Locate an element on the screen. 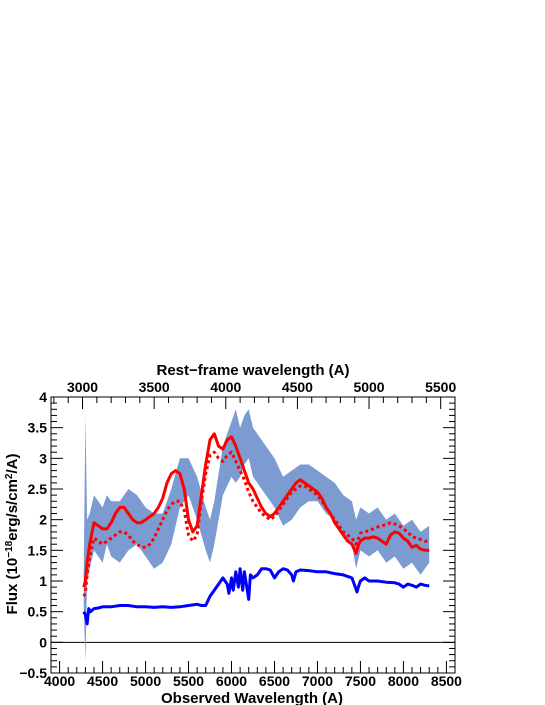 This screenshot has height=705, width=545. y-axis-title: Flux (10−18erg/s/cm2/A) is located at coordinates (13, 534).